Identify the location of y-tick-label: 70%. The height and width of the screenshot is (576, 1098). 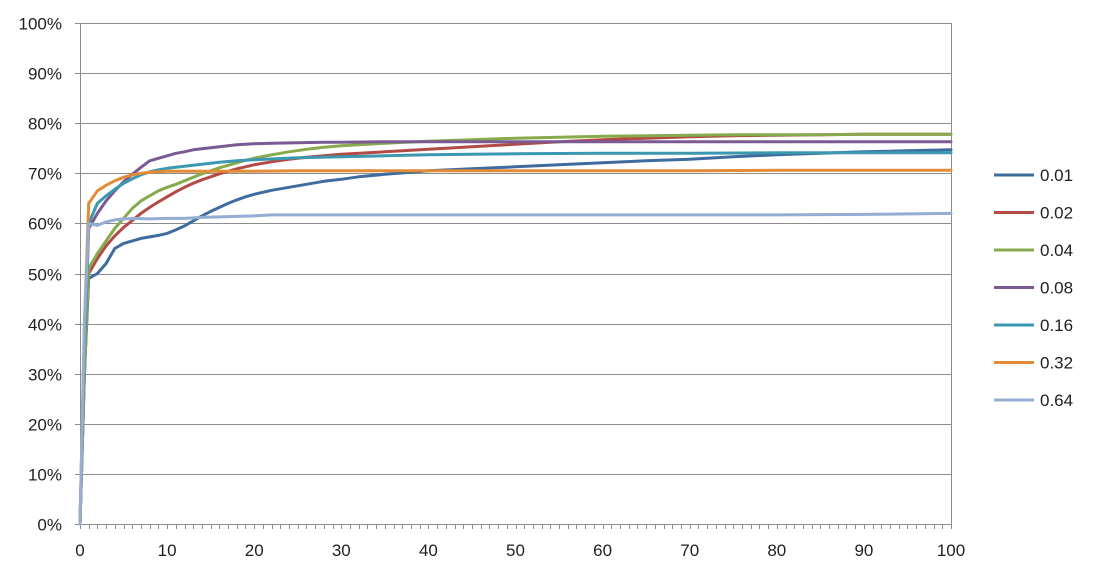
(45, 174).